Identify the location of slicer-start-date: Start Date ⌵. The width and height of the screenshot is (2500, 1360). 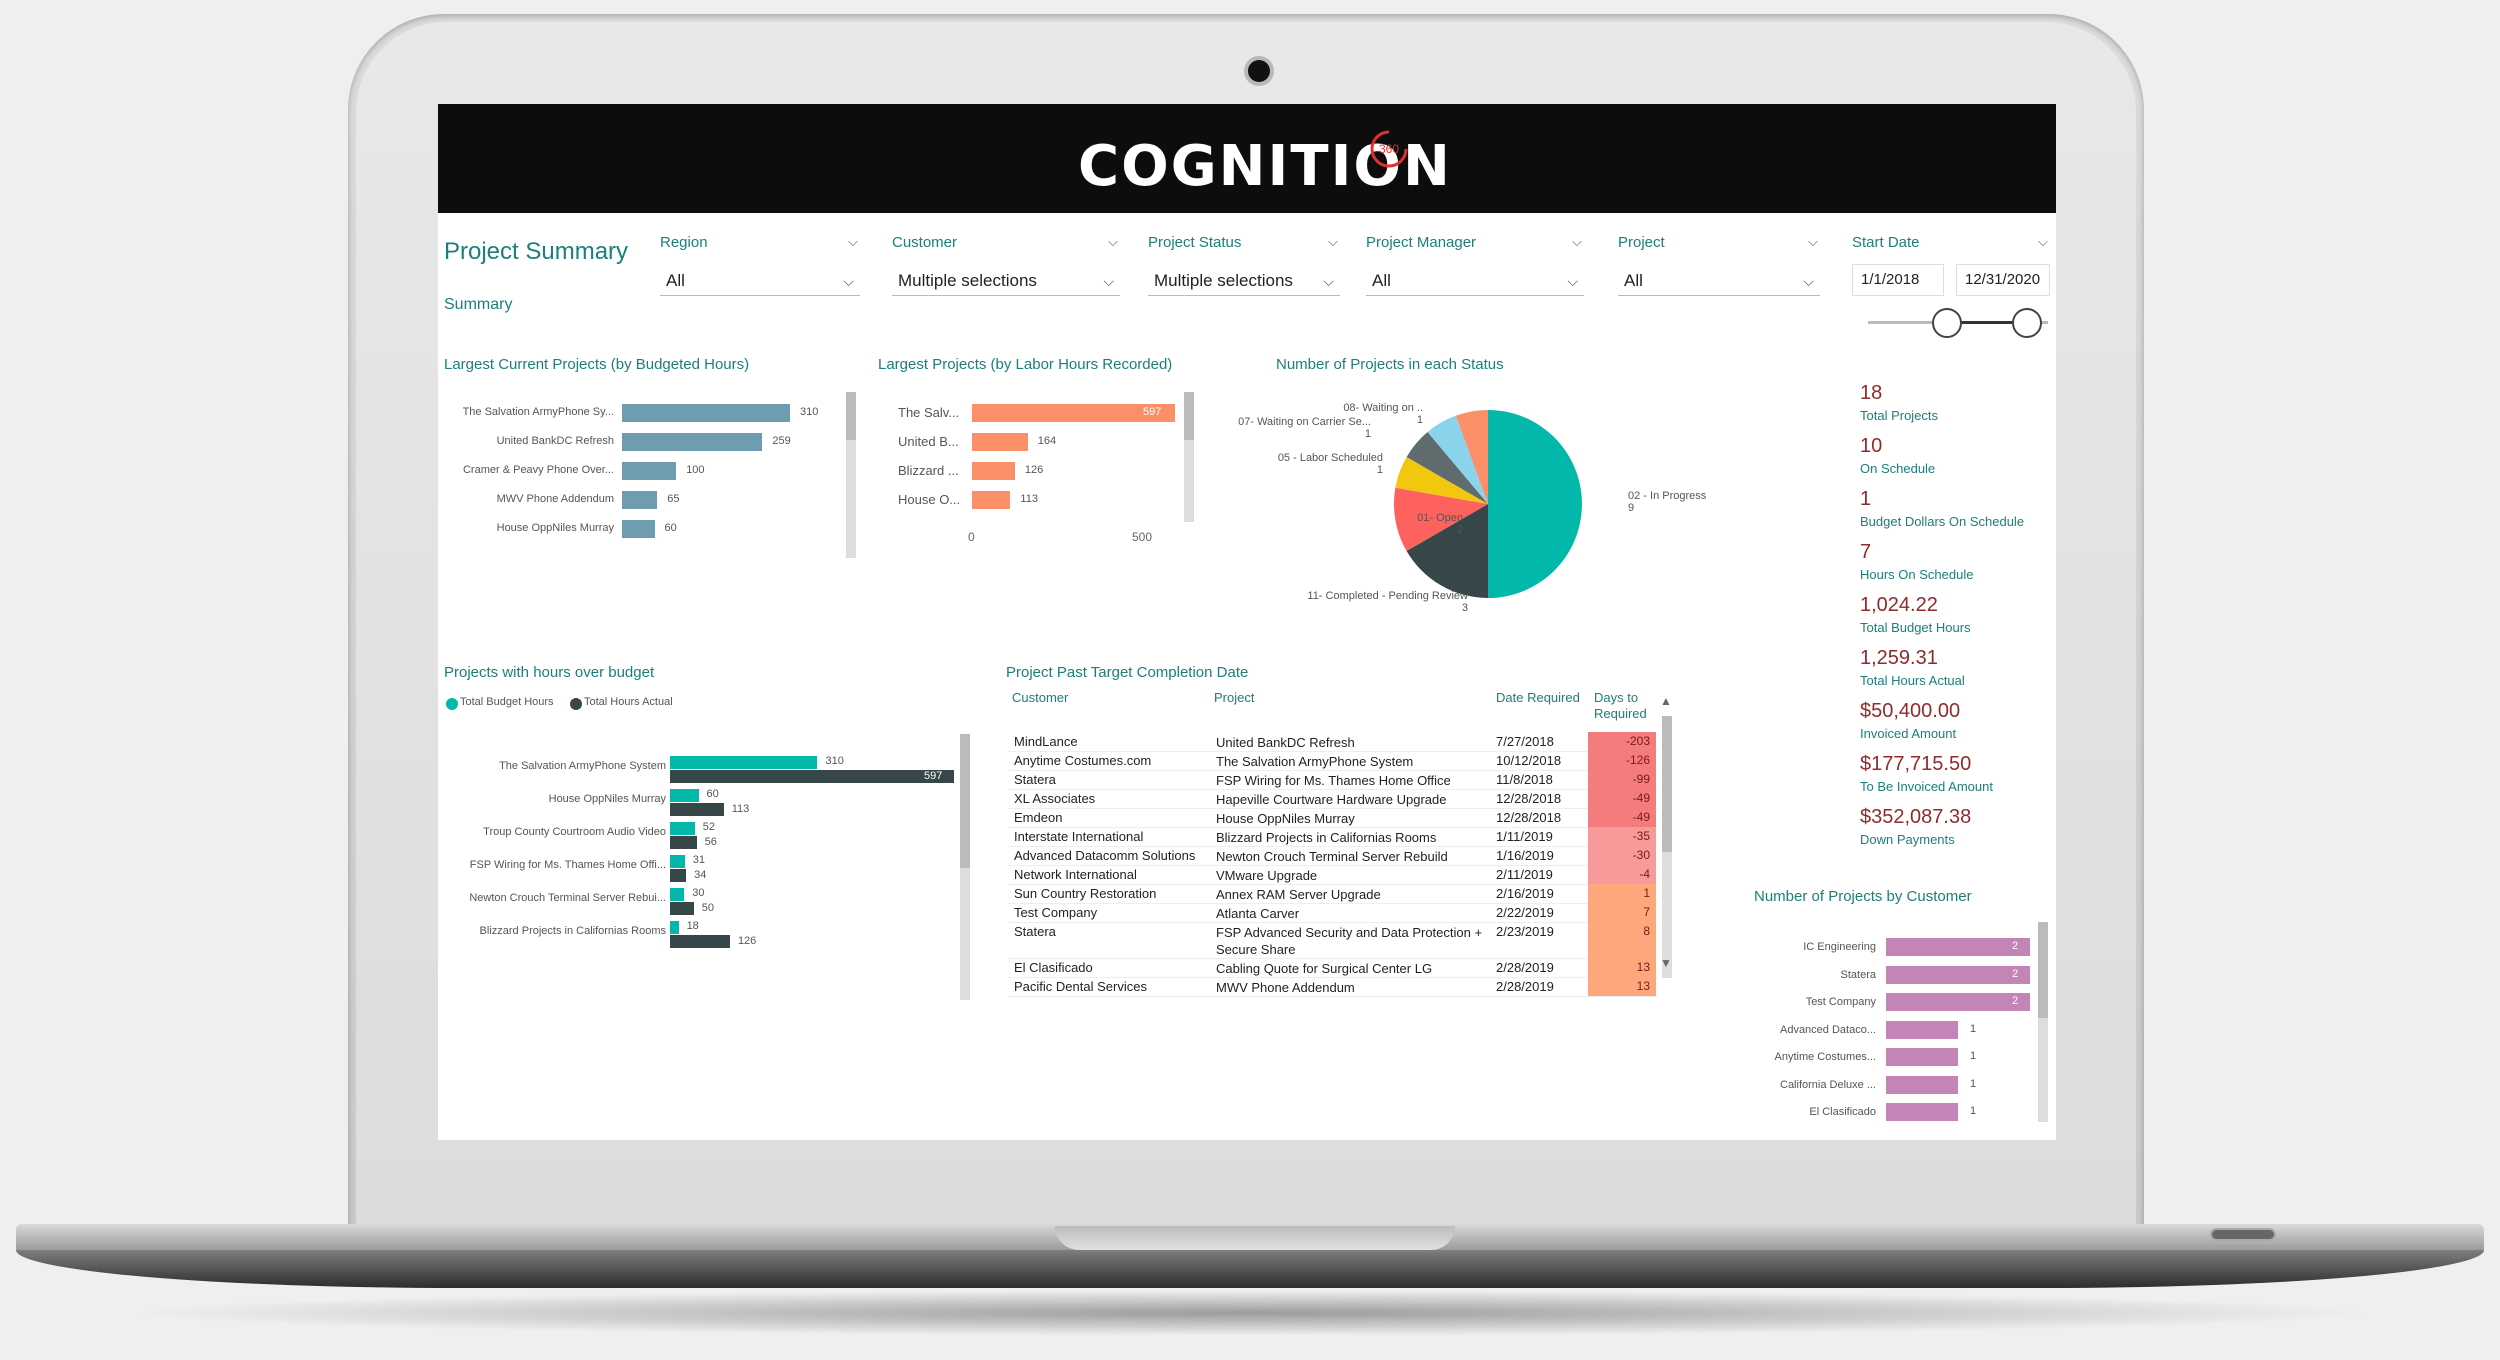
(1952, 242).